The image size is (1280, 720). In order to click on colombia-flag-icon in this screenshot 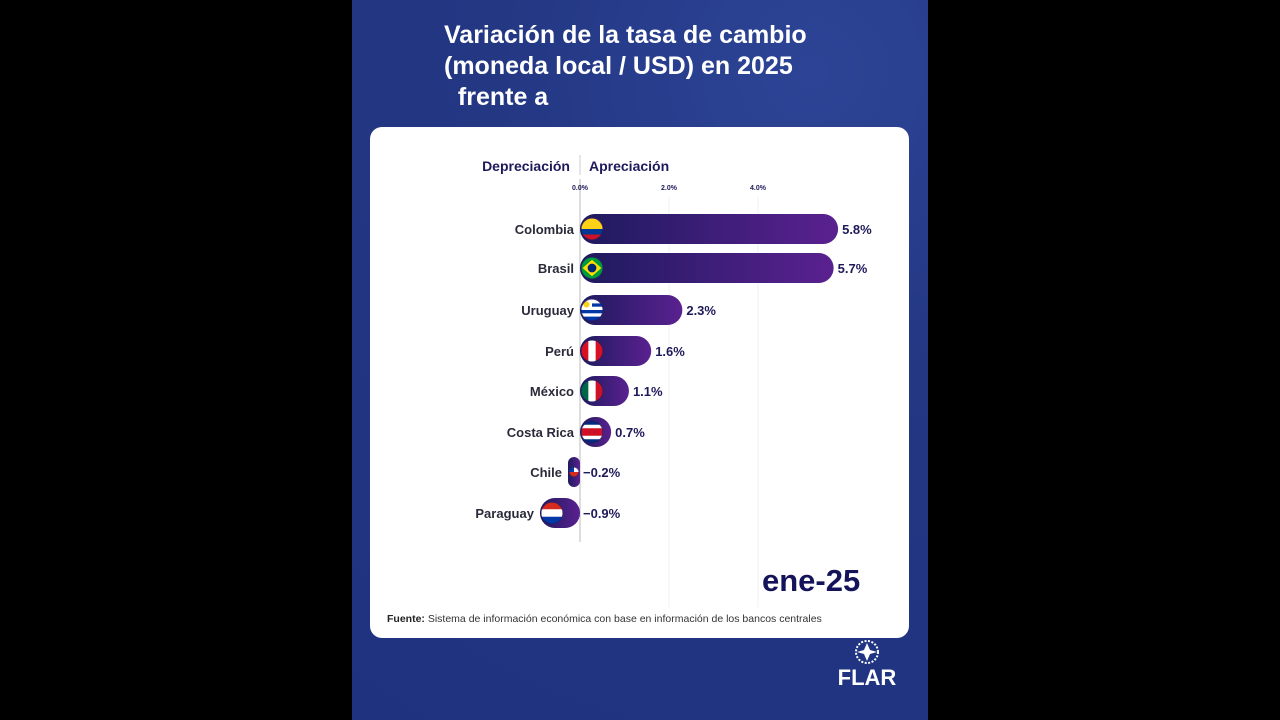, I will do `click(592, 229)`.